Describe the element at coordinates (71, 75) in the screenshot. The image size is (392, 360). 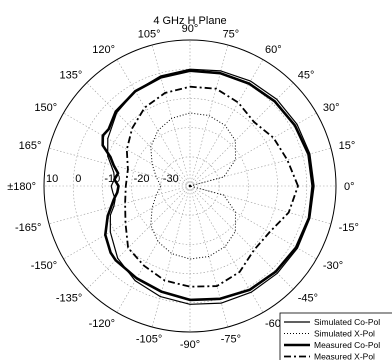
I see `angle-tick-label: 135°` at that location.